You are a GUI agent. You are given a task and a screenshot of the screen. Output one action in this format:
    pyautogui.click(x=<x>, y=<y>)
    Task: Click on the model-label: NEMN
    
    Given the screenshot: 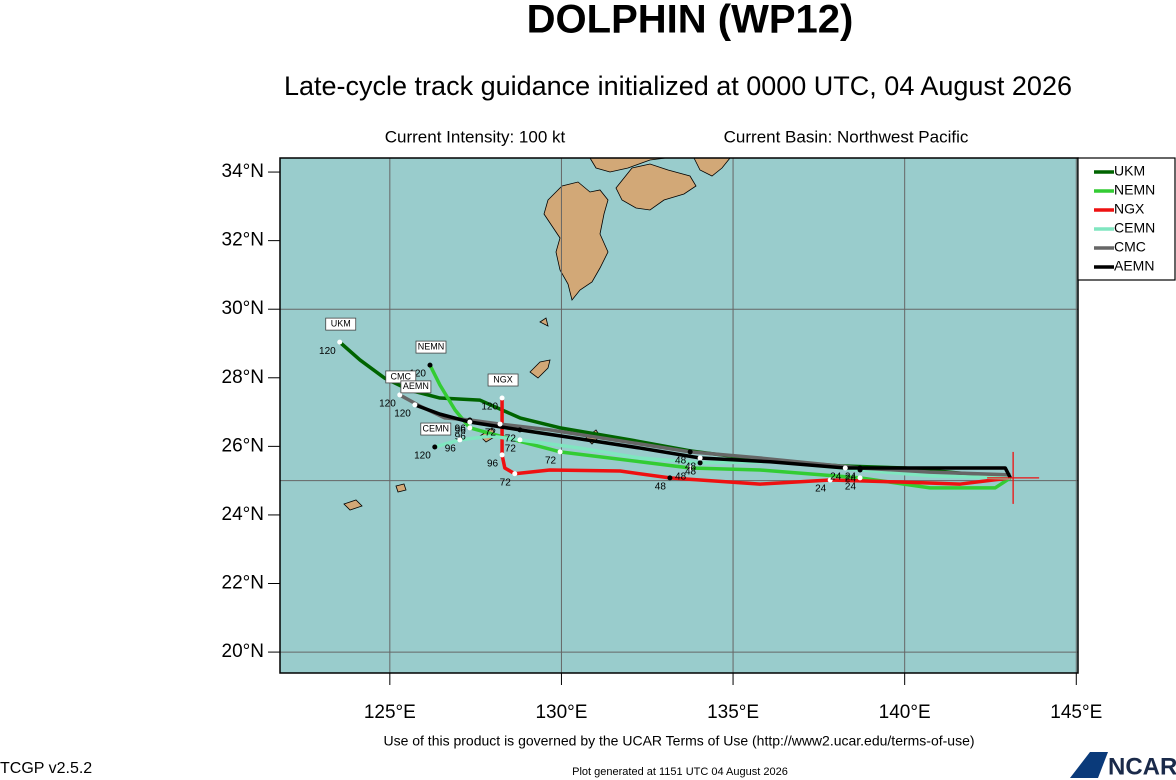 What is the action you would take?
    pyautogui.click(x=431, y=346)
    